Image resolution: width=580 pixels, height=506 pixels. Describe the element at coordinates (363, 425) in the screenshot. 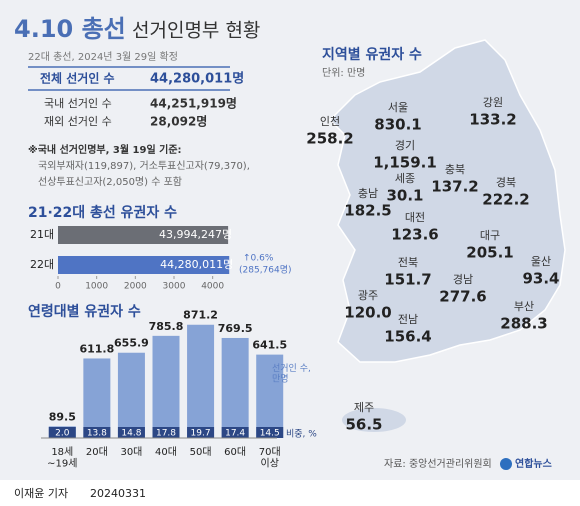

I see `region-value: 56.5` at that location.